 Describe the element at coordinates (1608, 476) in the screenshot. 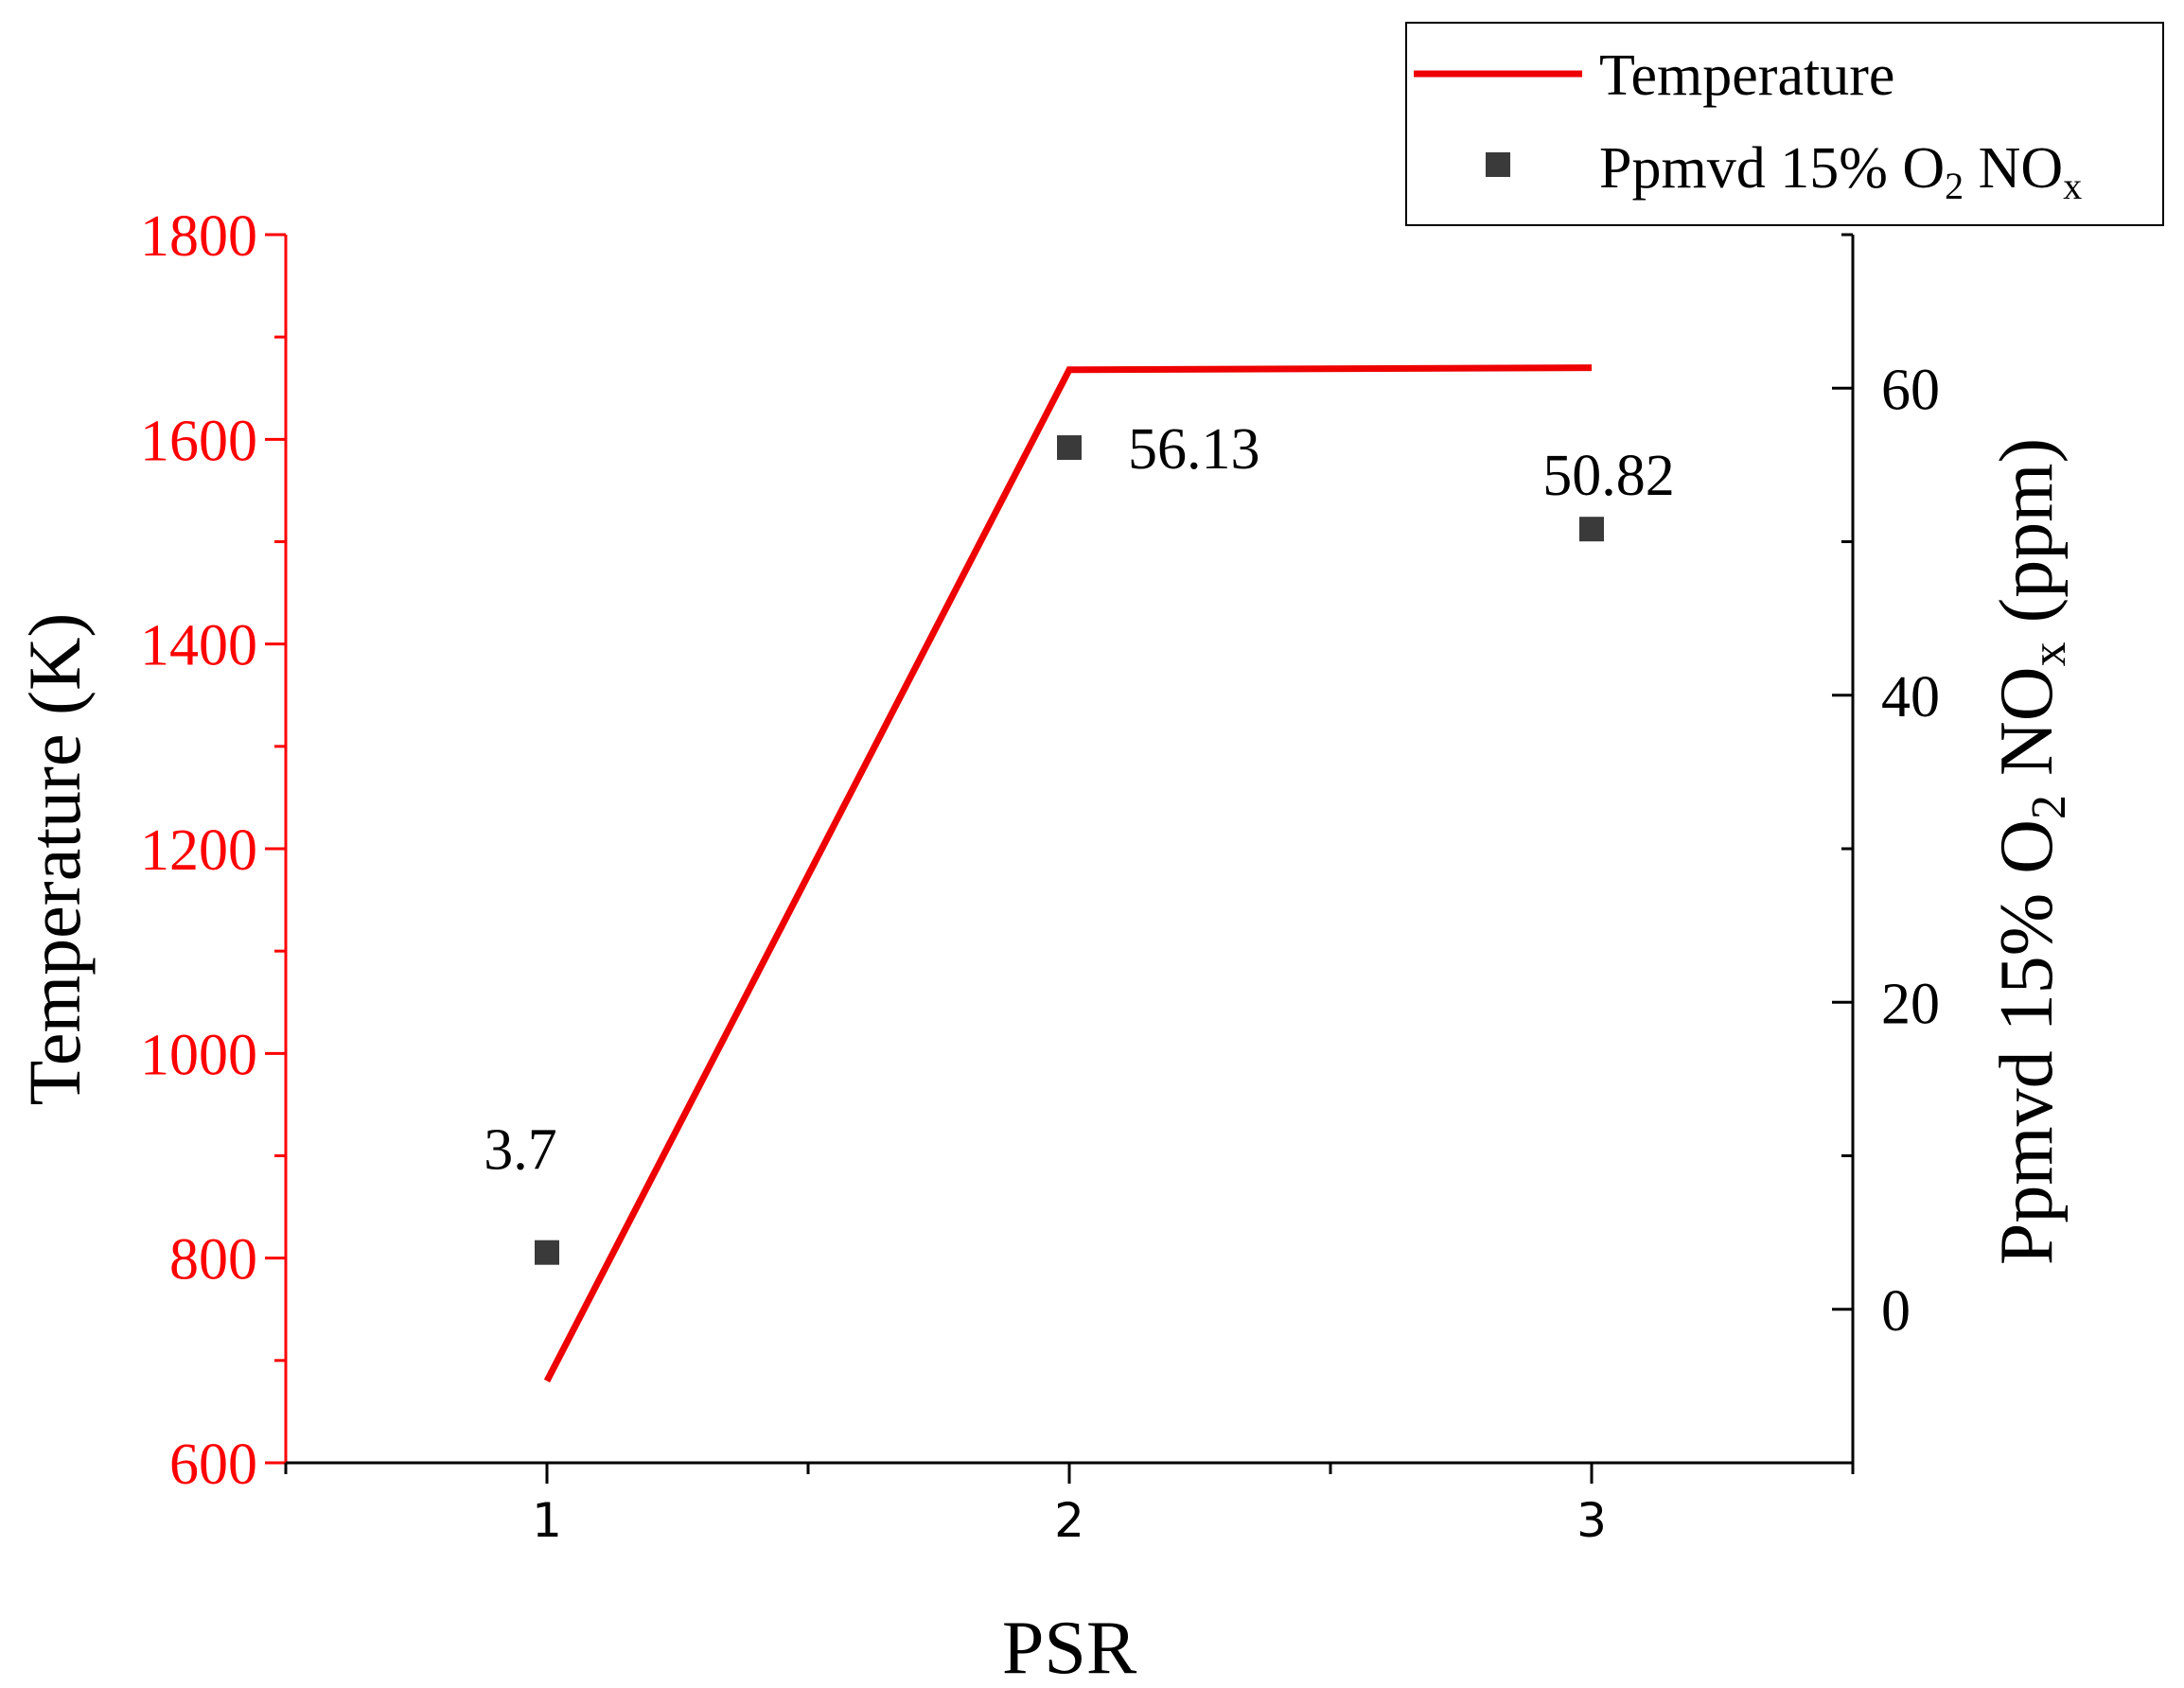

I see `nox-data-label: 50.82` at that location.